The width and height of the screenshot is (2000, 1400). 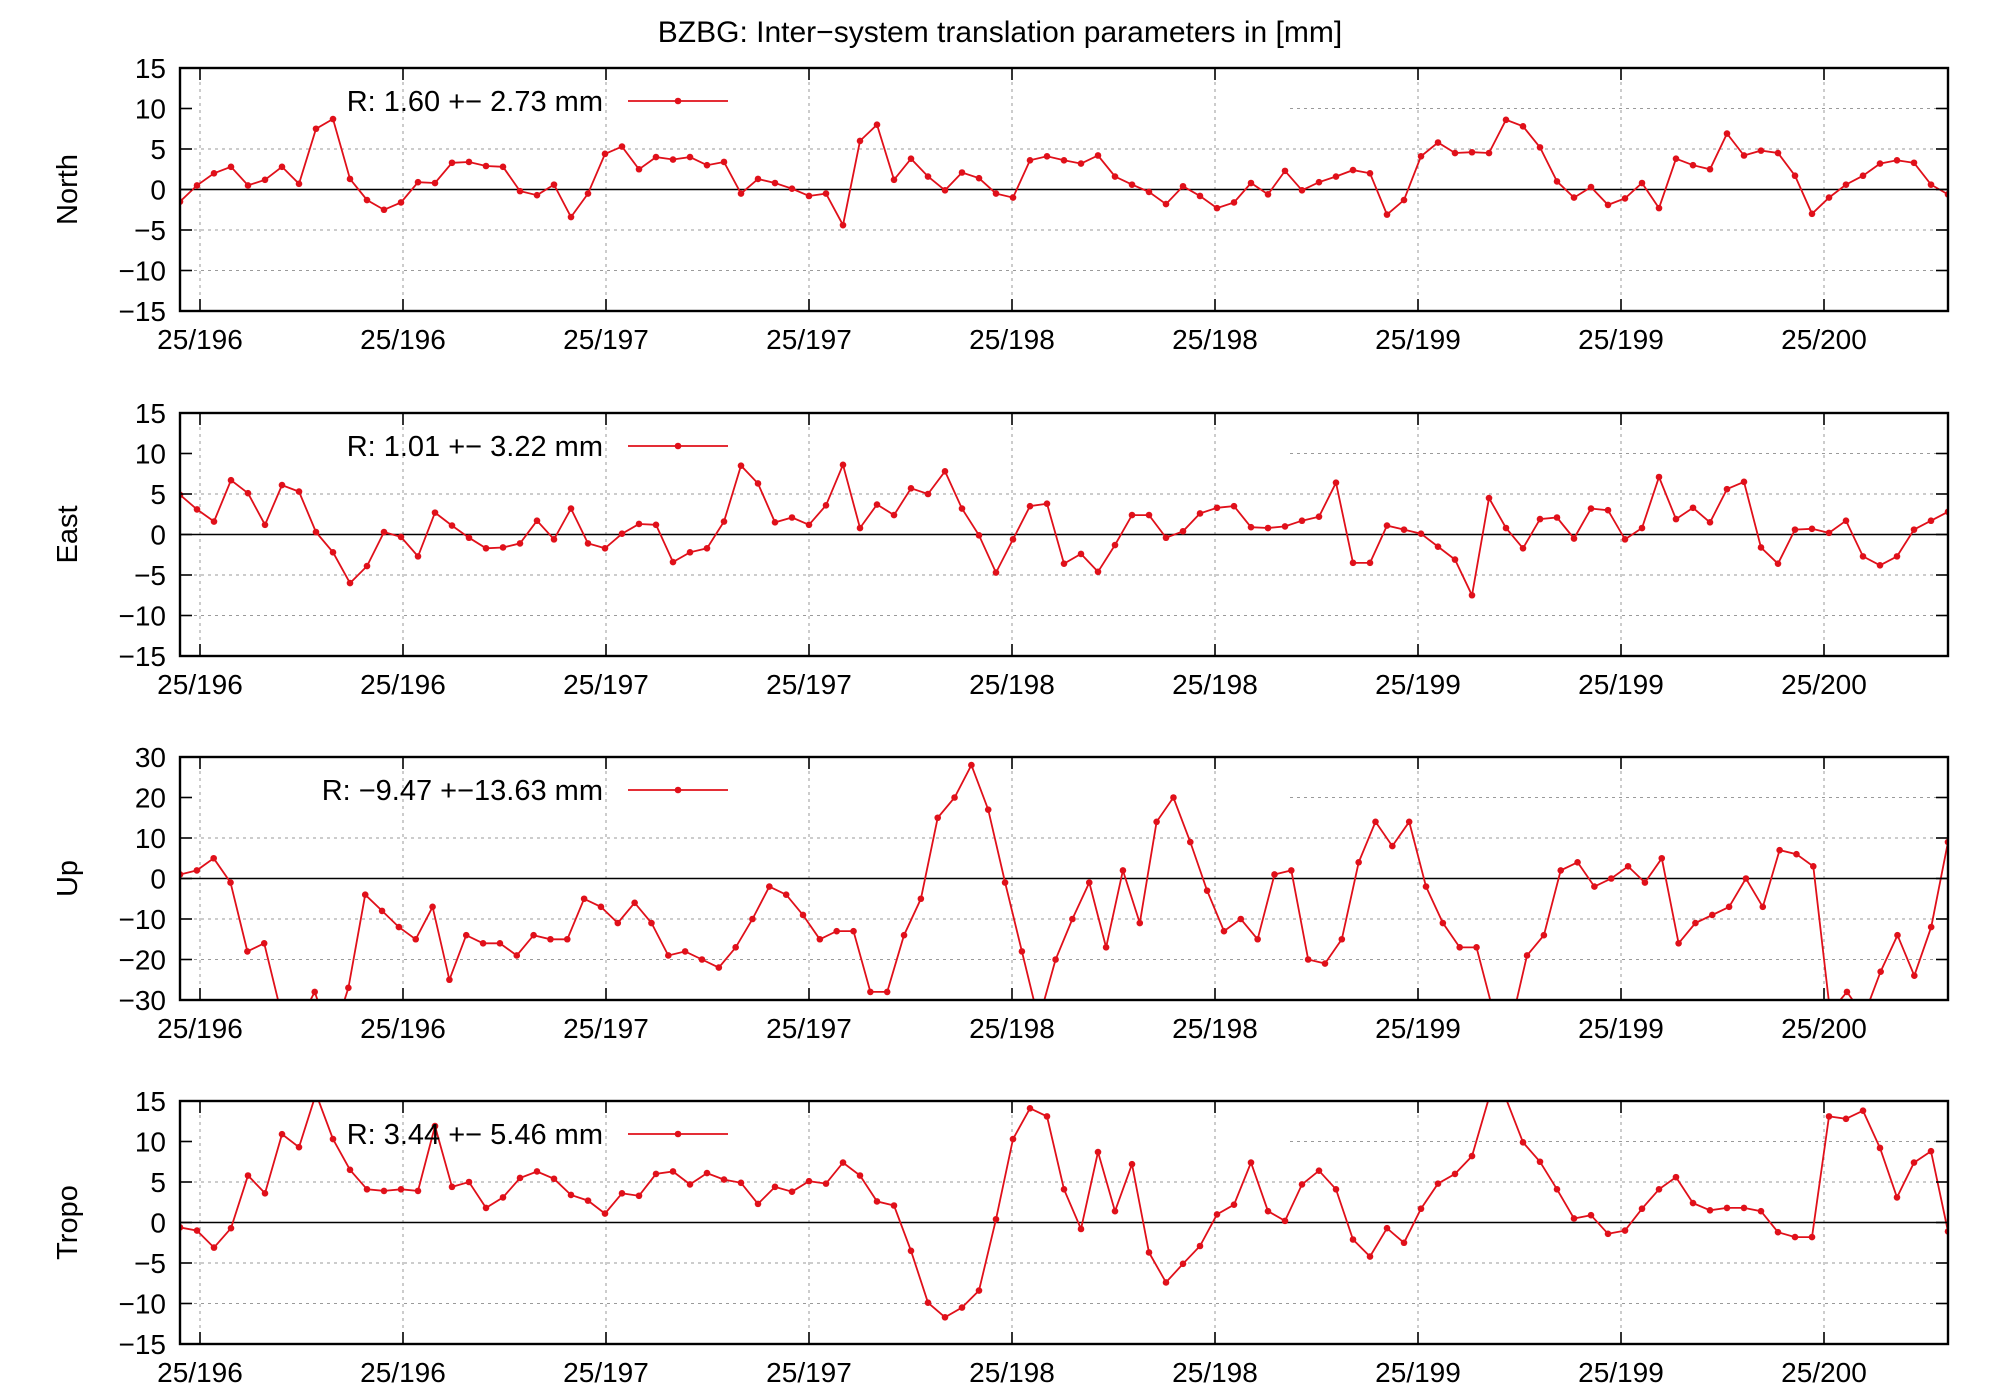 What do you see at coordinates (606, 1372) in the screenshot?
I see `xtick-label-tropo-2: 25/197` at bounding box center [606, 1372].